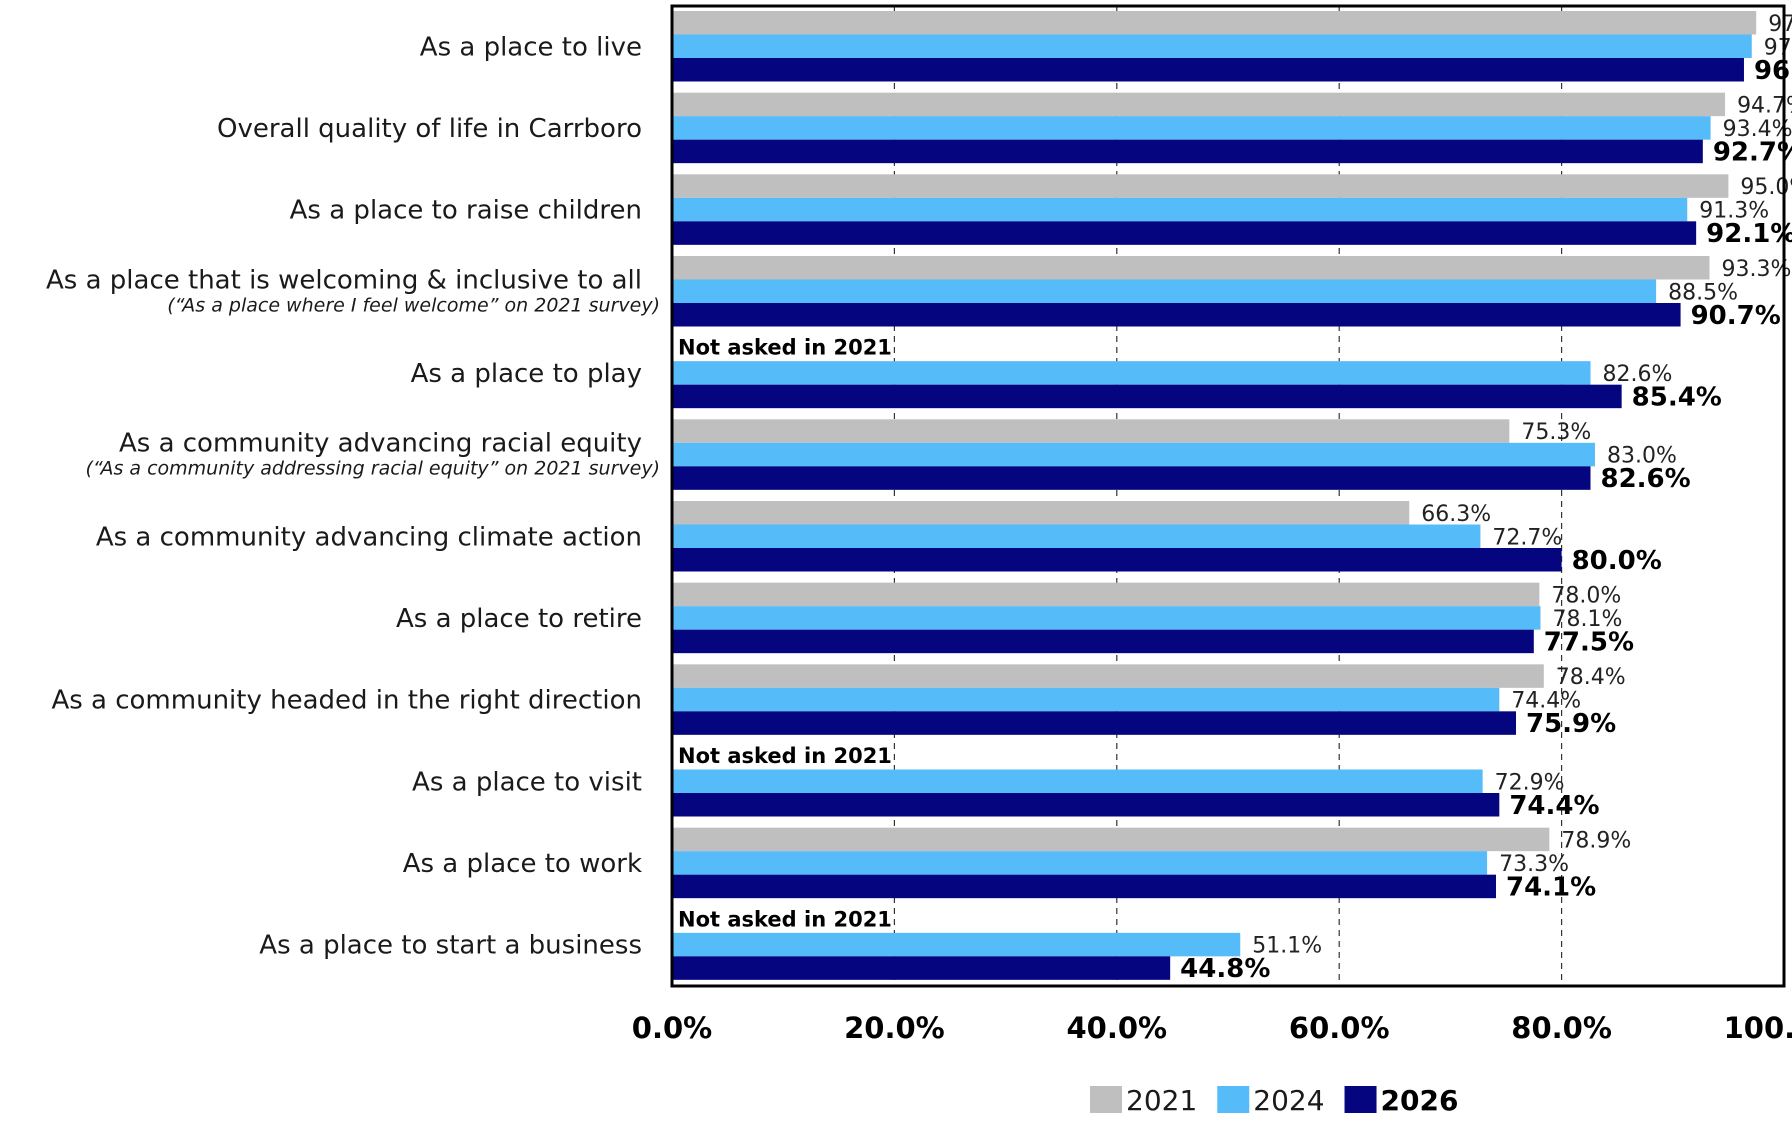  Describe the element at coordinates (1756, 269) in the screenshot. I see `value-label-2021: 93.3%` at that location.